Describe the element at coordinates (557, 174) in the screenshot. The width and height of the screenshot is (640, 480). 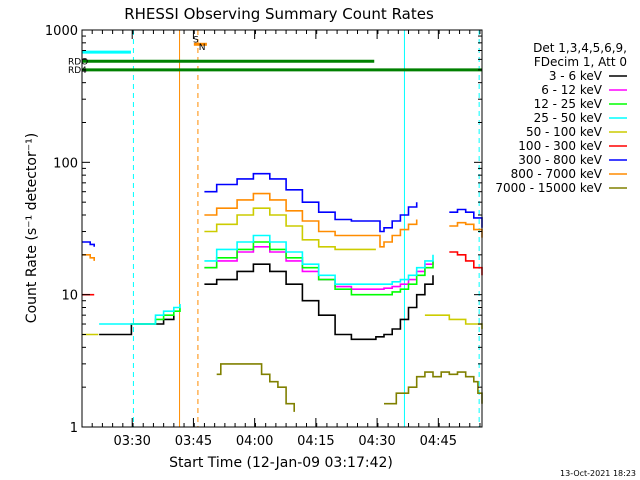
I see `legend-entry-label: 800 - 7000 keV` at that location.